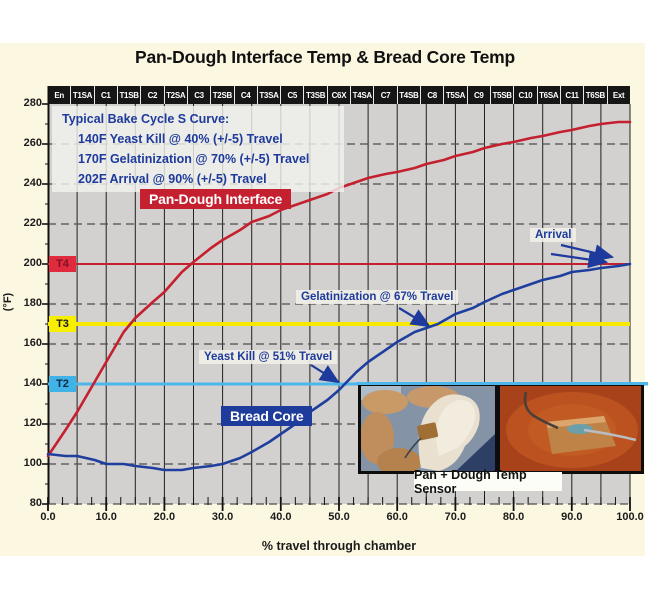 Image resolution: width=650 pixels, height=608 pixels. Describe the element at coordinates (180, 139) in the screenshot. I see `info-box-line: 140F Yeast Kill @ 40% (+/-5) Travel` at that location.